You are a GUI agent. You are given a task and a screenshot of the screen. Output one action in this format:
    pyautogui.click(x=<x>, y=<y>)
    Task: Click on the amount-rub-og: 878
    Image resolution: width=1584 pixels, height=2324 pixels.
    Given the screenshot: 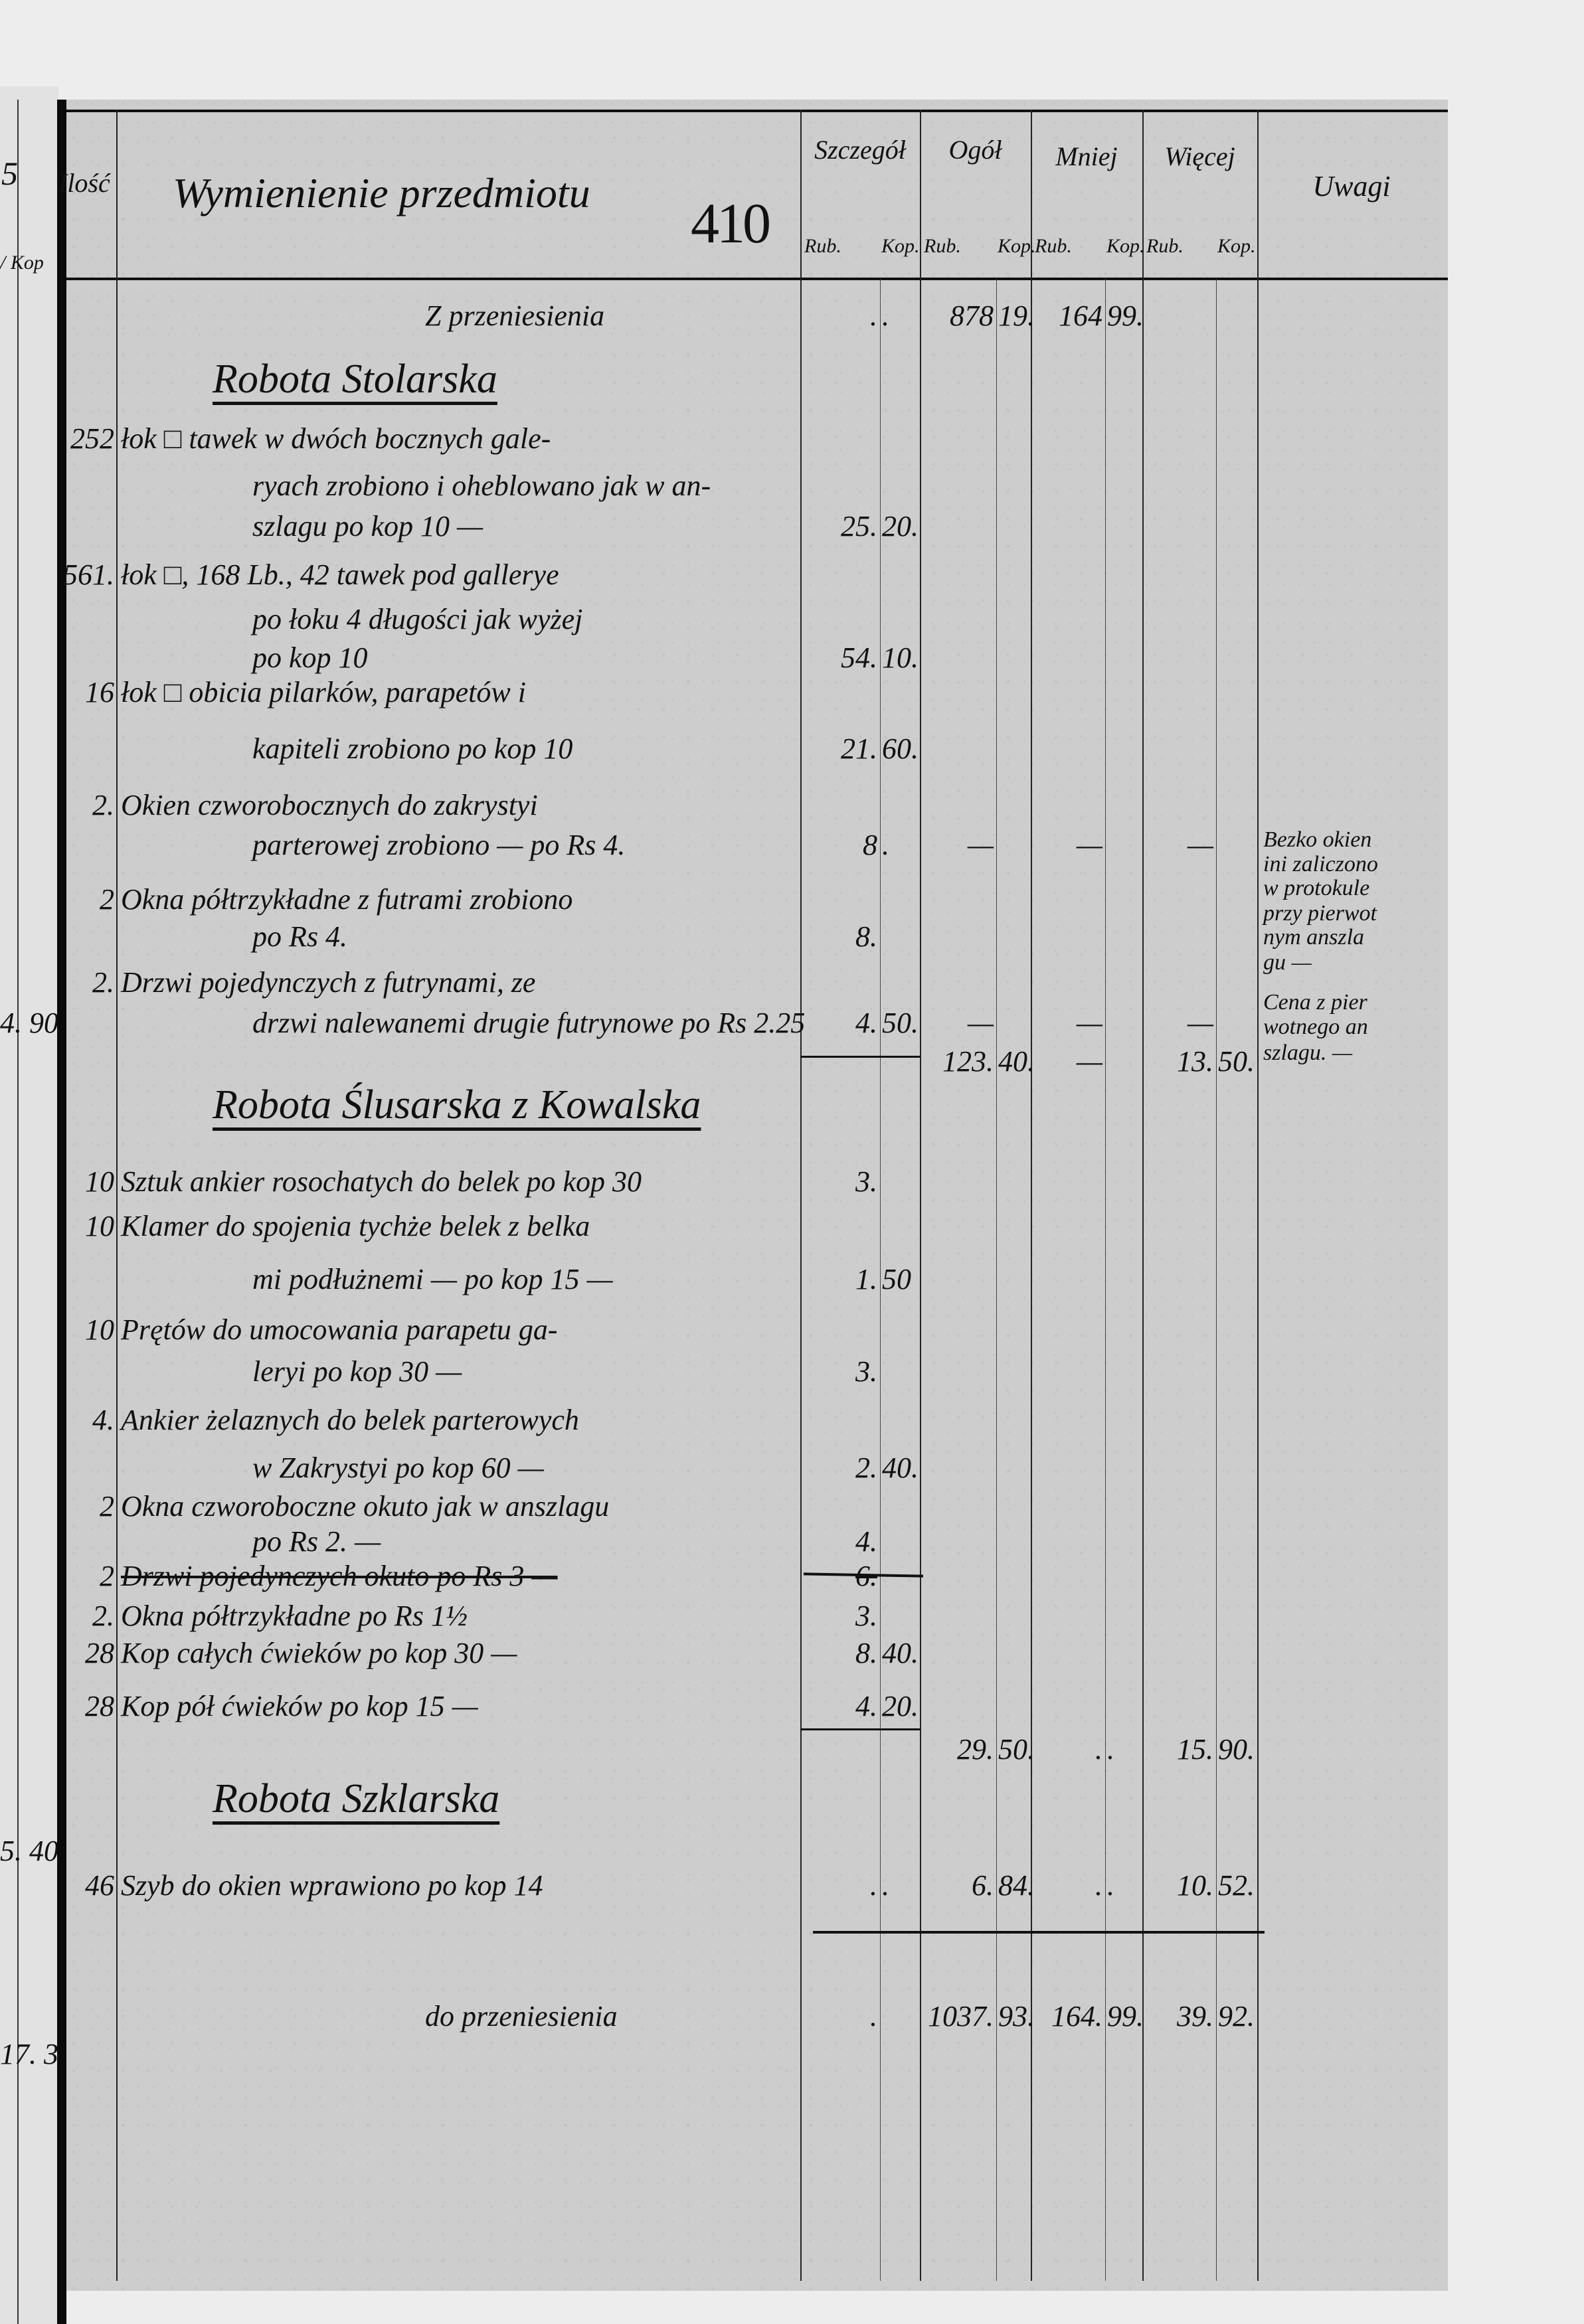 What is the action you would take?
    pyautogui.click(x=972, y=315)
    